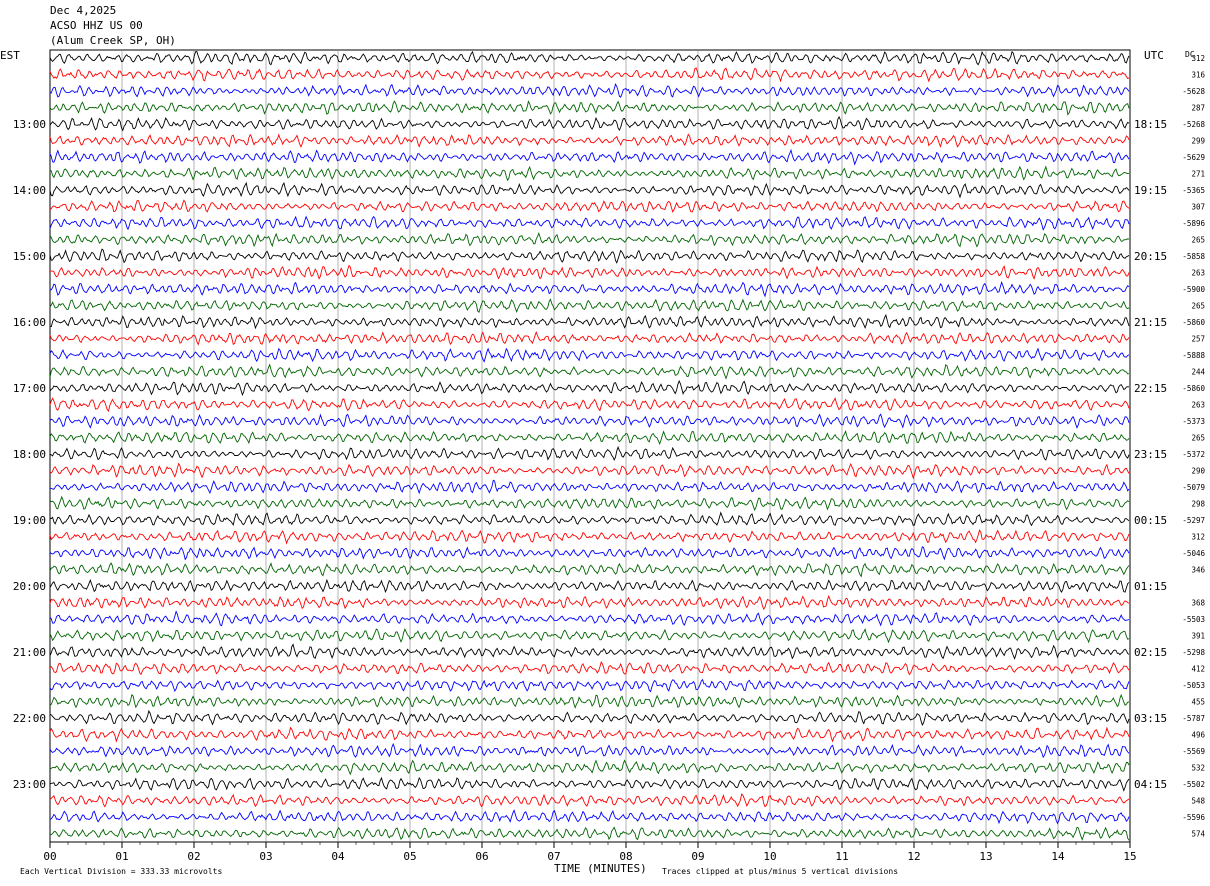 The width and height of the screenshot is (1210, 886). What do you see at coordinates (1193, 751) in the screenshot?
I see `dc-offset-label: -5569` at bounding box center [1193, 751].